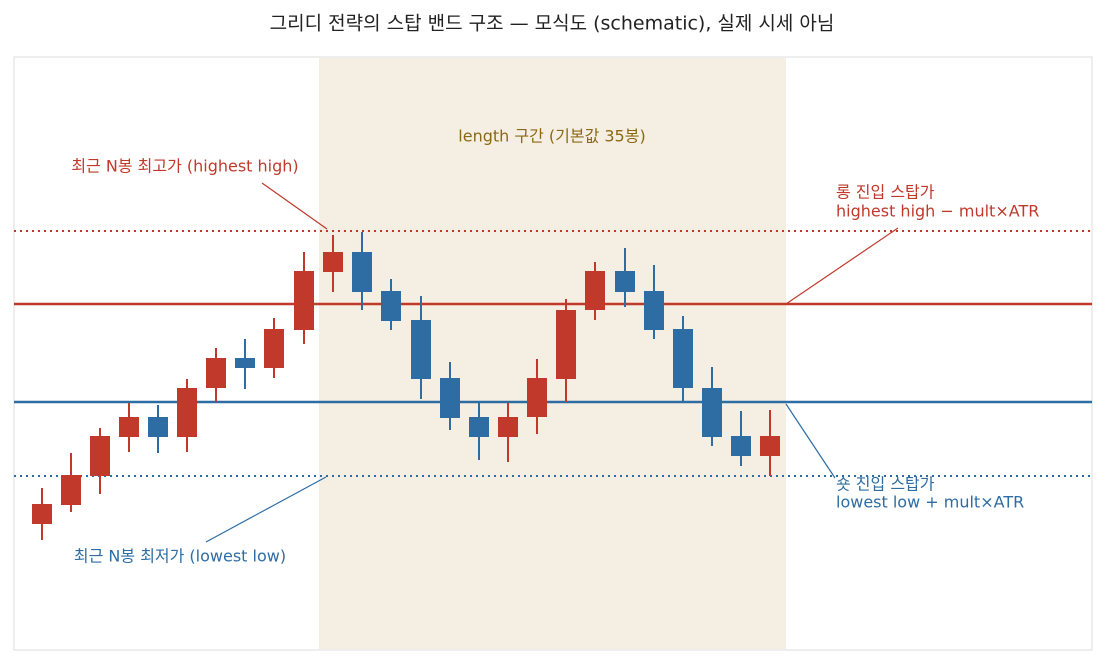 The image size is (1105, 663). Describe the element at coordinates (930, 502) in the screenshot. I see `annotation: lowest low + mult×ATR` at that location.